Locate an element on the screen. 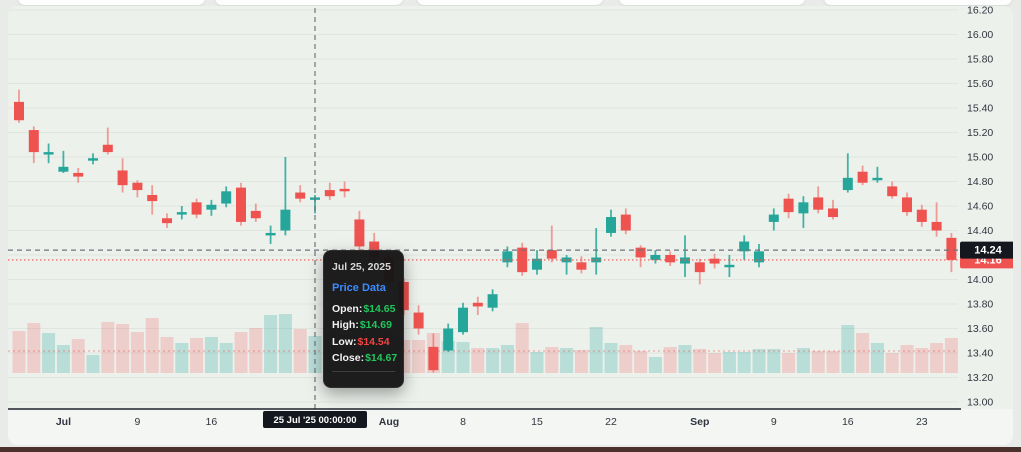 This screenshot has width=1021, height=452. tooltip-date: Jul 25, 2025 is located at coordinates (361, 267).